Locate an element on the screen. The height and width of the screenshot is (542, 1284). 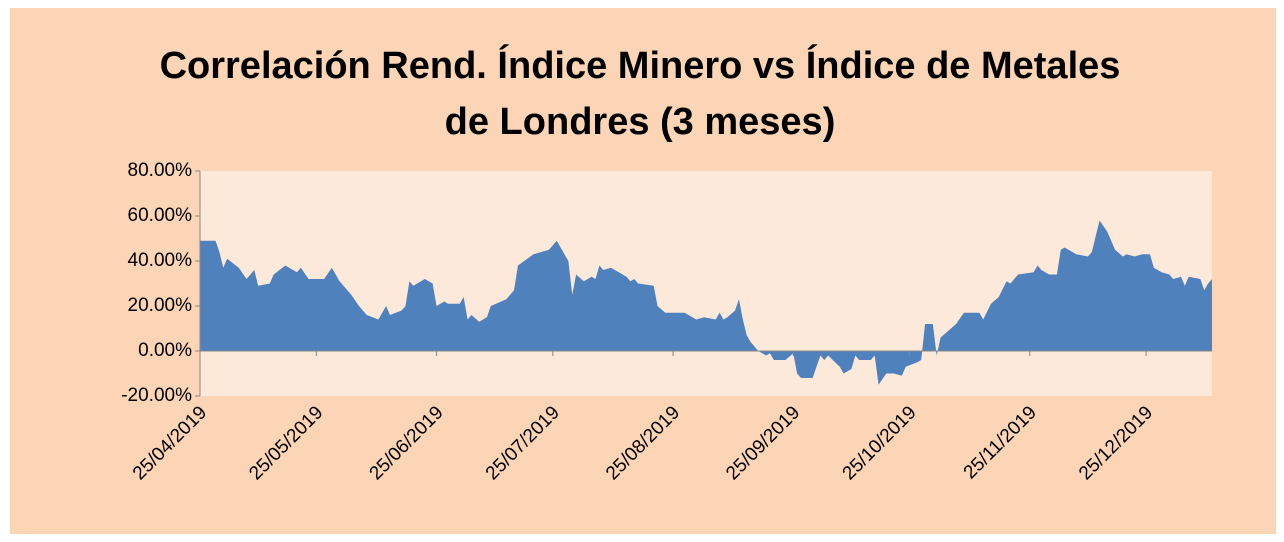
x-tick-label: 25/04/2019 is located at coordinates (170, 443).